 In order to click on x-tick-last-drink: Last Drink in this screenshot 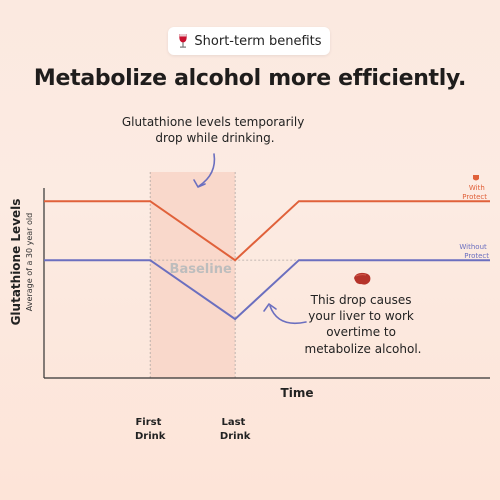, I will do `click(235, 429)`.